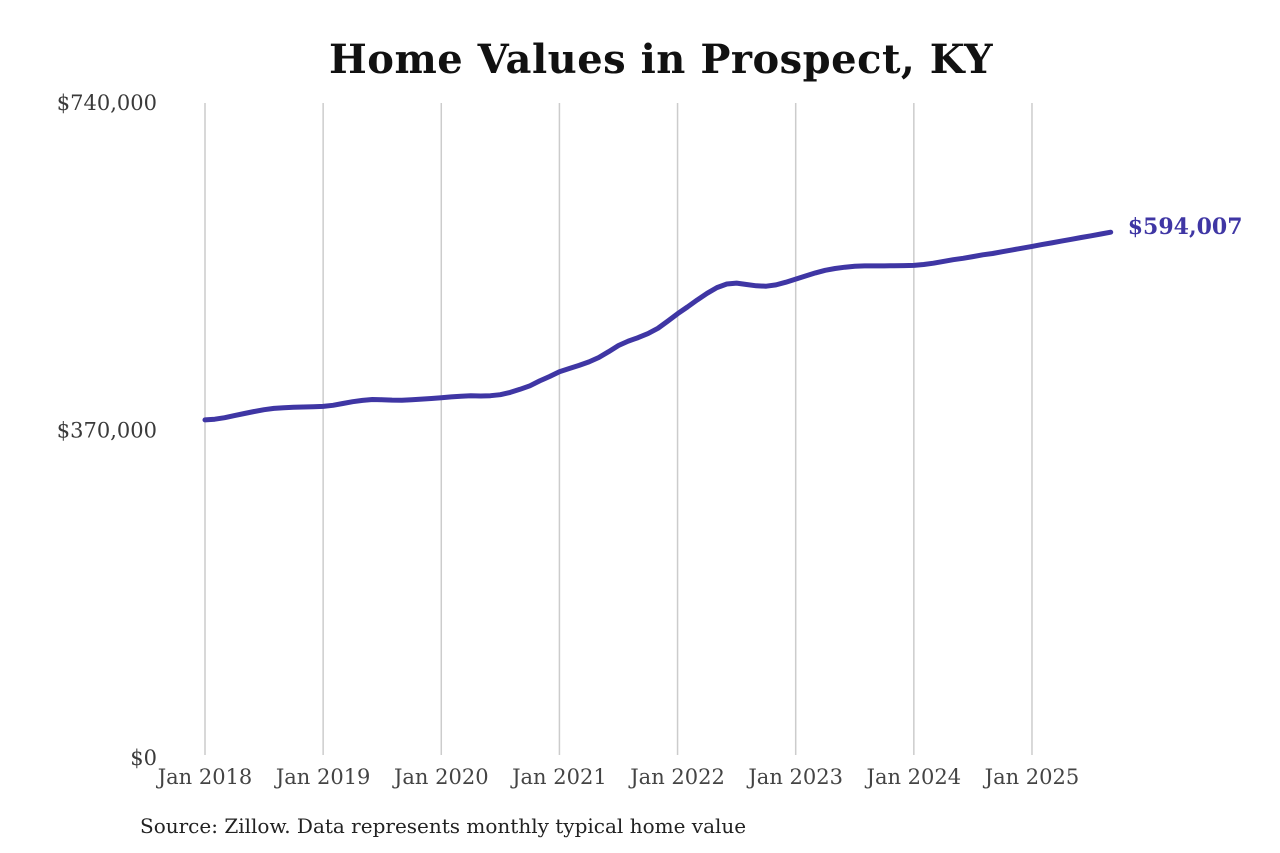 The image size is (1280, 853). I want to click on x-tick-label: Jan 2022, so click(676, 777).